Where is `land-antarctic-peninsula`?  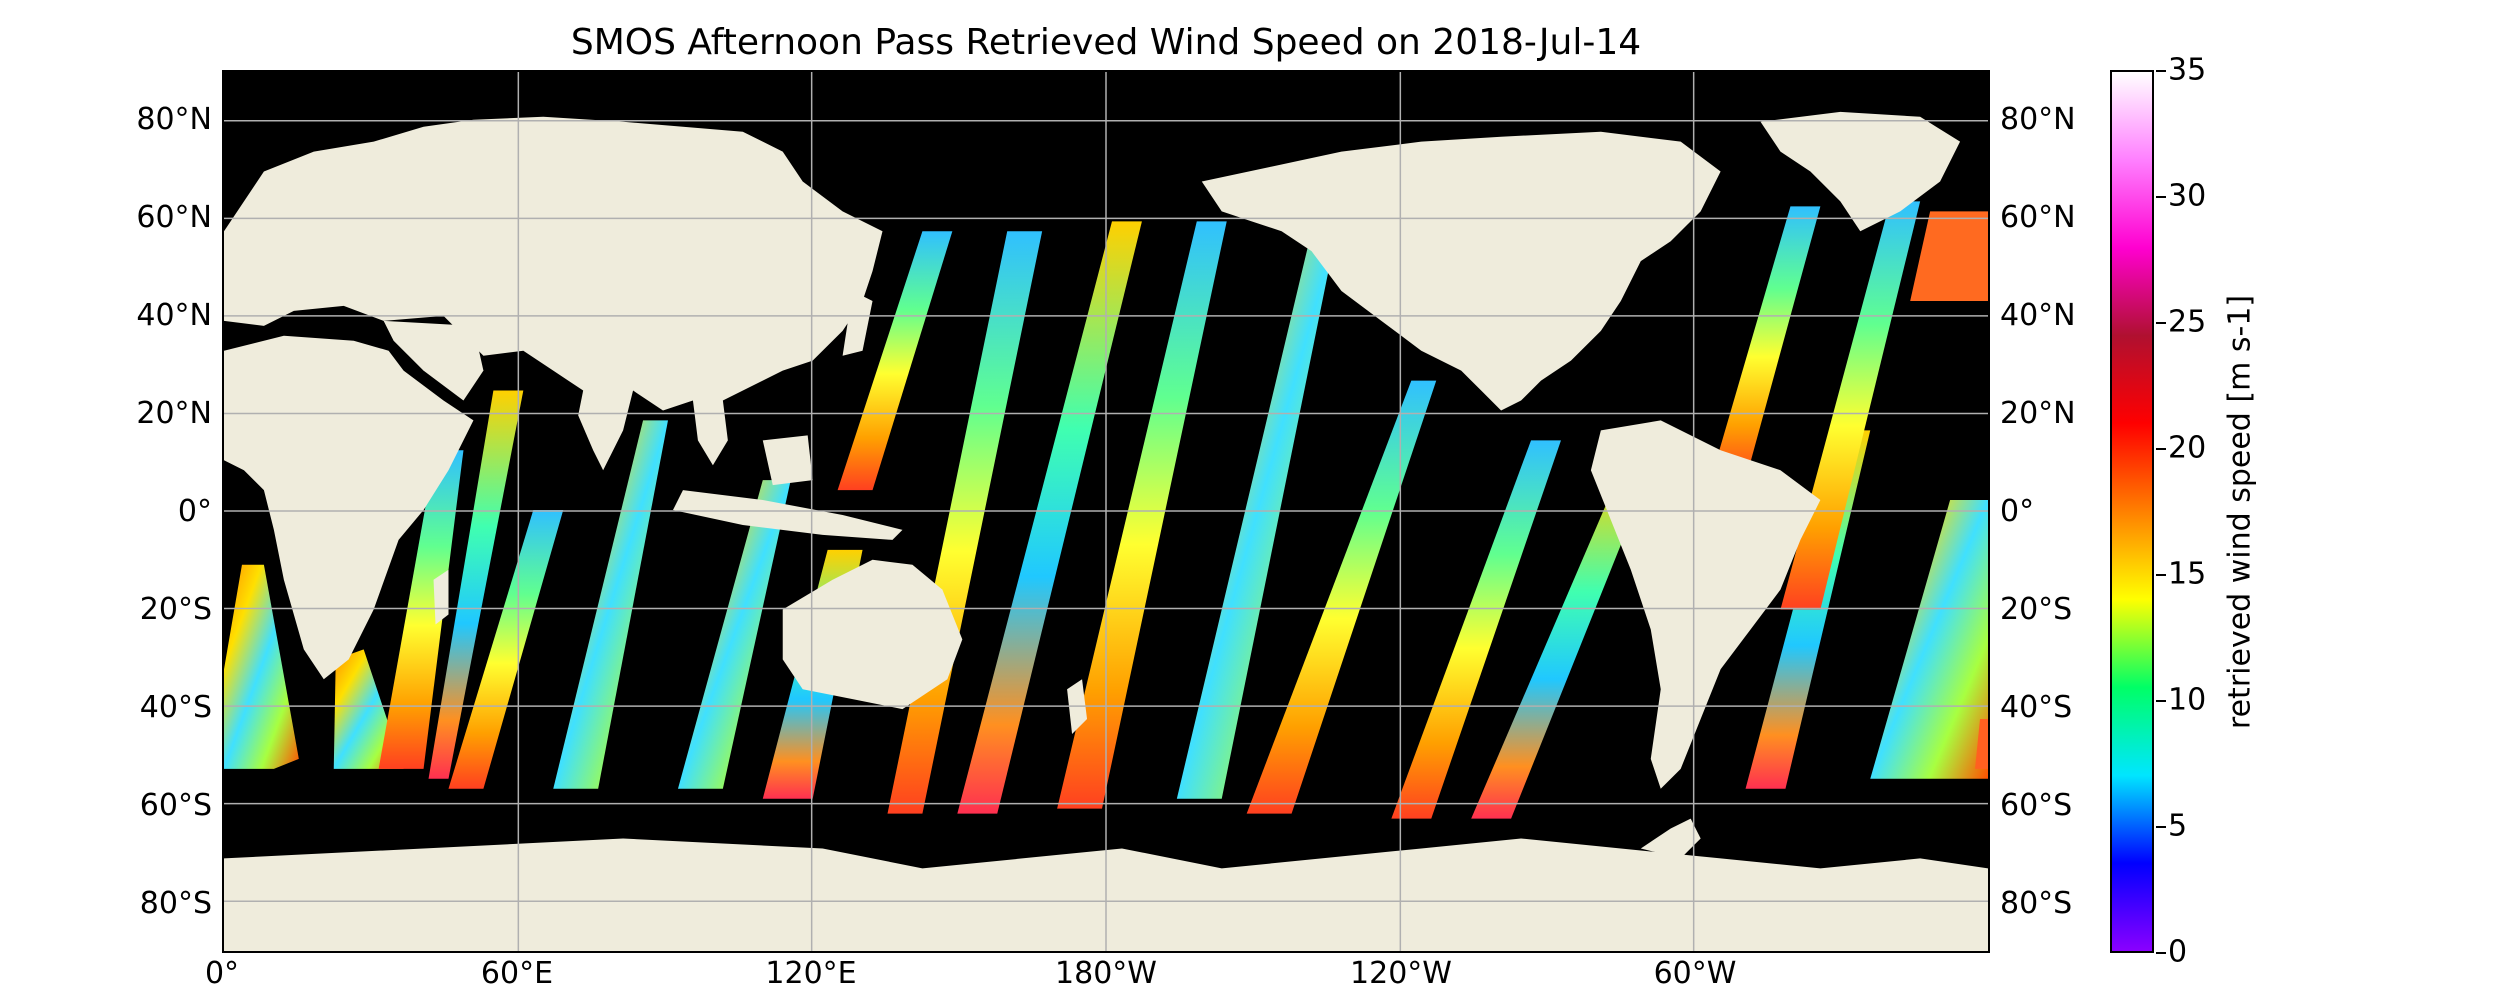
land-antarctic-peninsula is located at coordinates (1670, 838).